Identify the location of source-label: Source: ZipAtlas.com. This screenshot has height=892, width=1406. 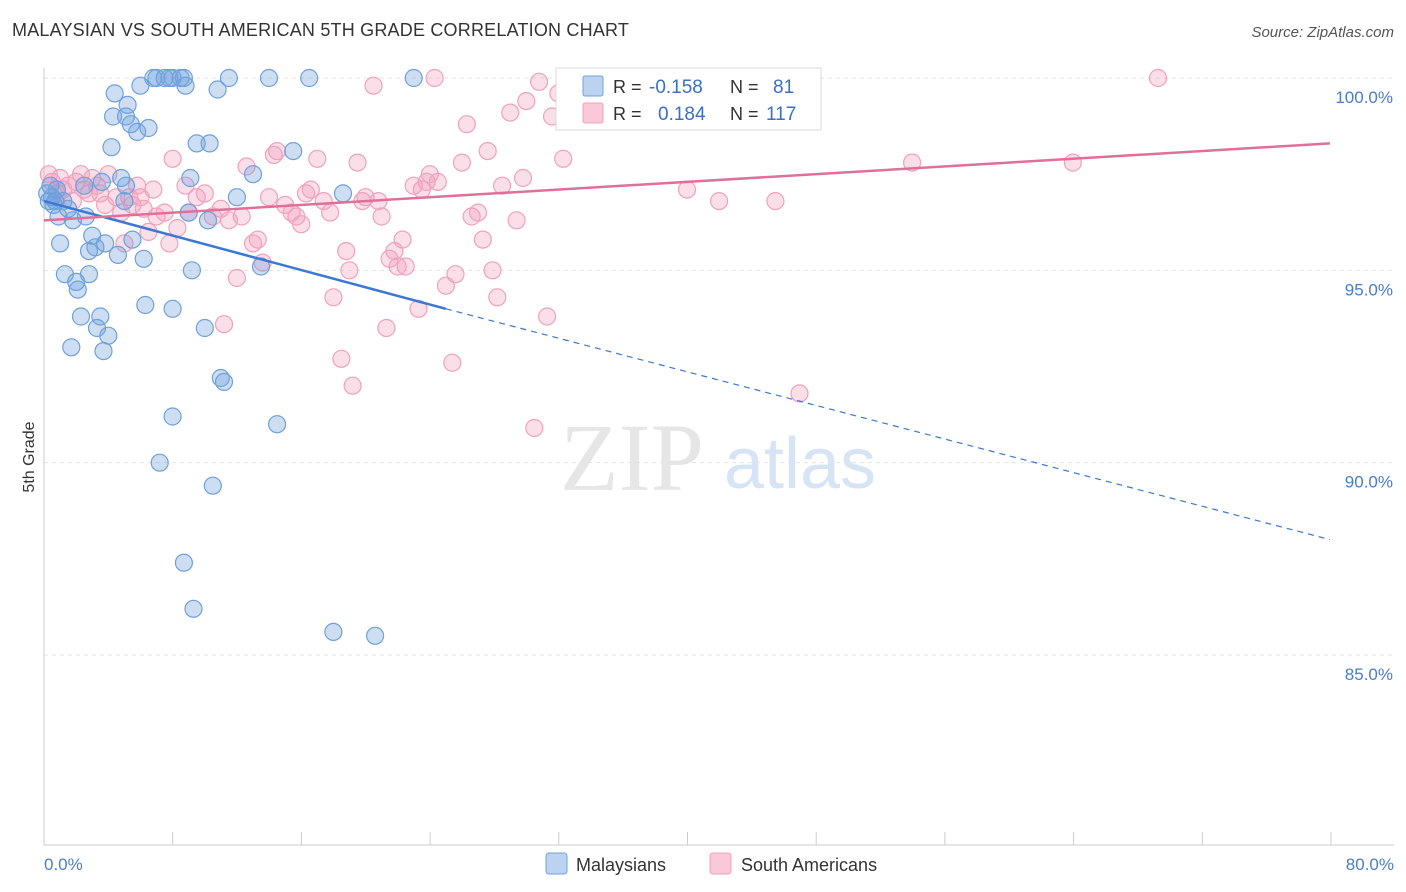
(1322, 32).